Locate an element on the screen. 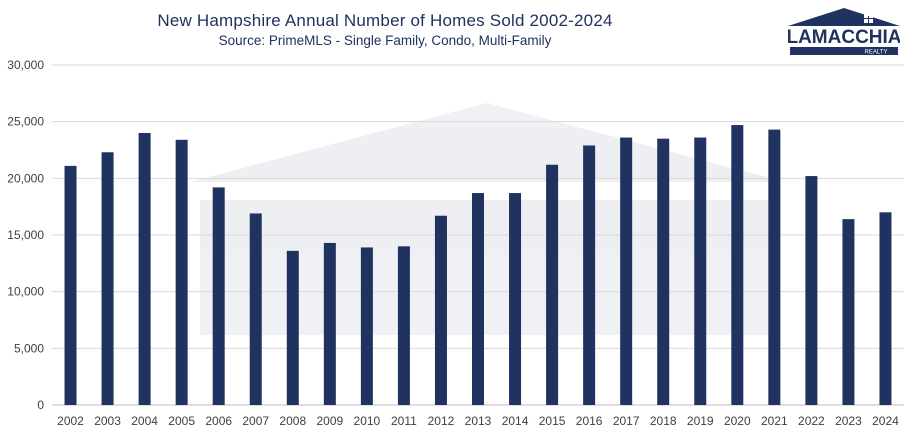 The width and height of the screenshot is (914, 433). y-tick-label: 5,000 is located at coordinates (29, 348).